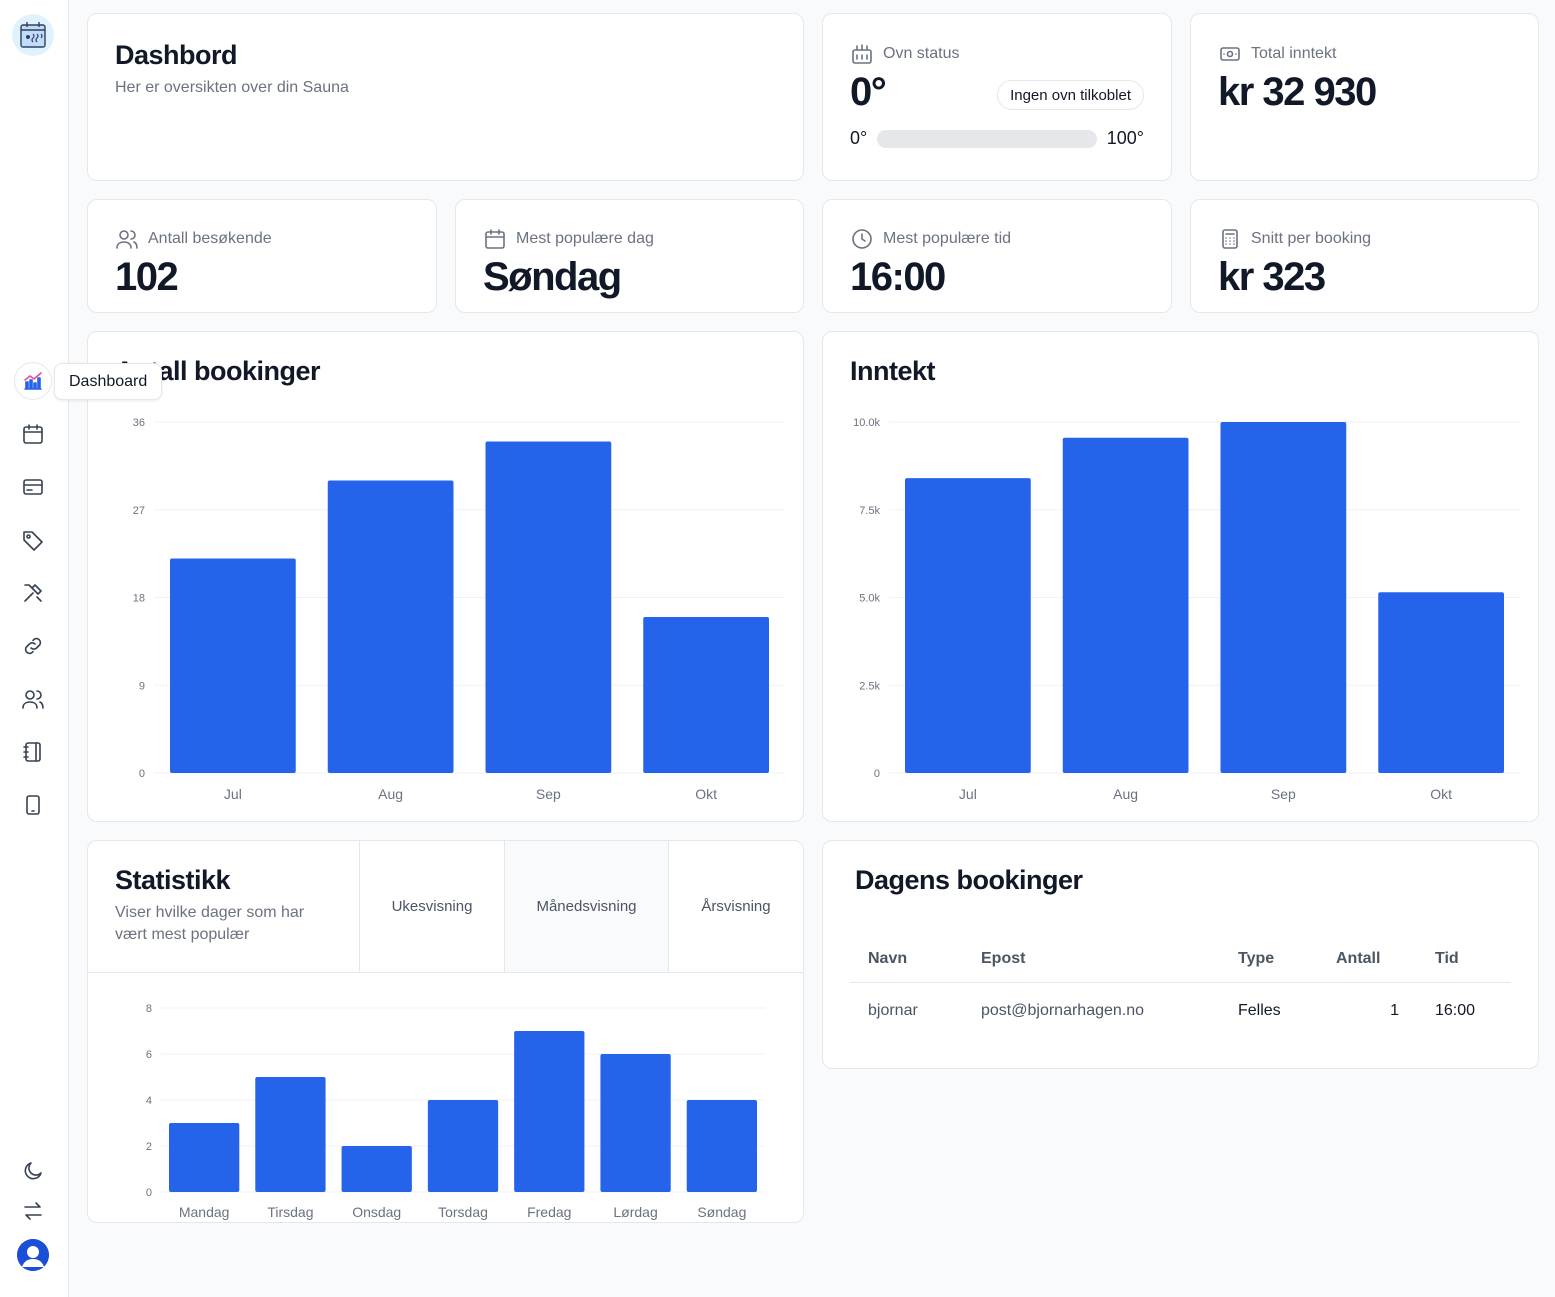  I want to click on popular-day-value: Søndag, so click(552, 277).